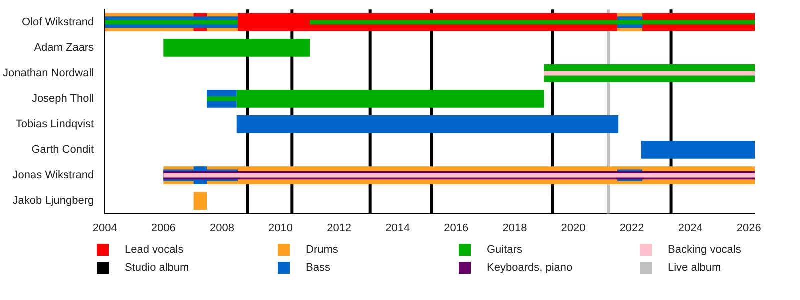 This screenshot has height=300, width=800. I want to click on x-tick-label: 2014, so click(398, 228).